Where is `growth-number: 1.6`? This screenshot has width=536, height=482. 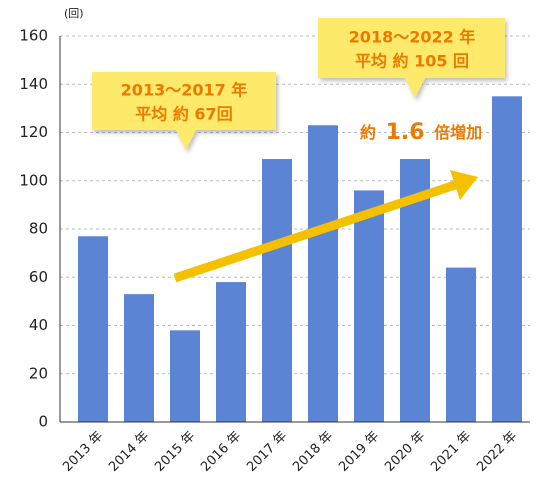
growth-number: 1.6 is located at coordinates (405, 132).